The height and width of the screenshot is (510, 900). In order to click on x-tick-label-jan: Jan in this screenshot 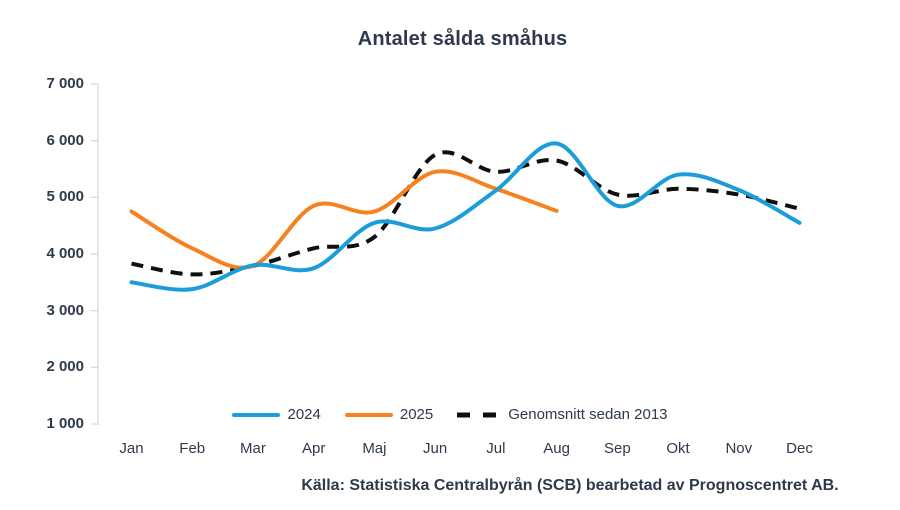, I will do `click(131, 448)`.